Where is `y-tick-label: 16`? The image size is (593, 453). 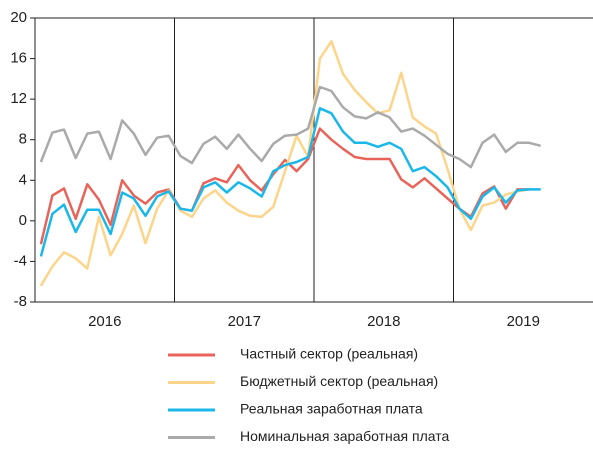
y-tick-label: 16 is located at coordinates (18, 58).